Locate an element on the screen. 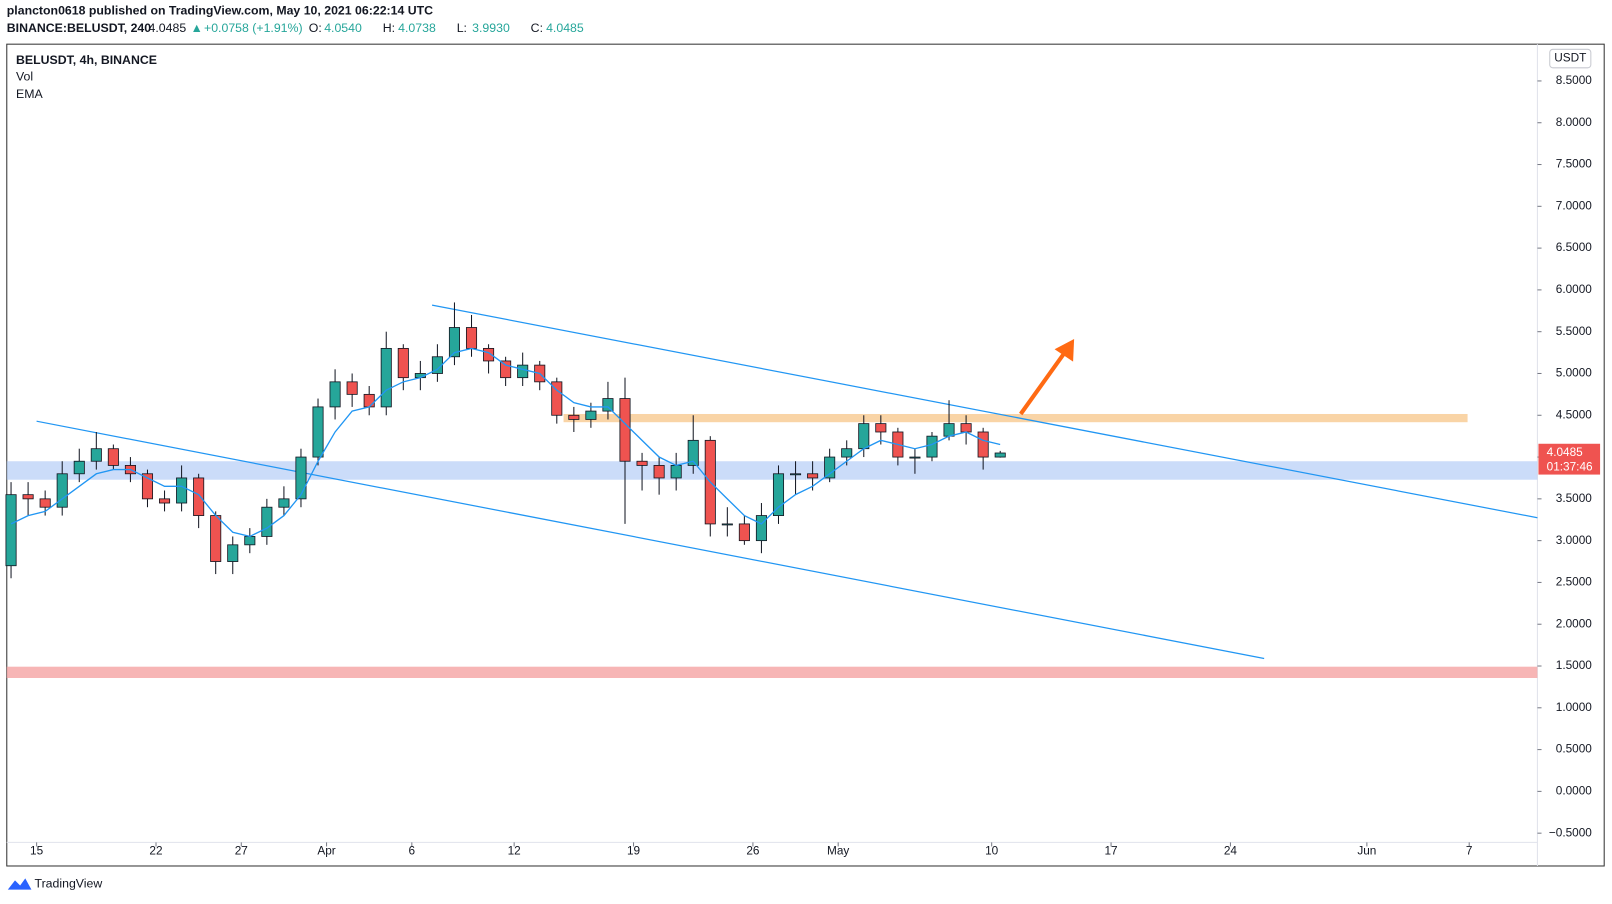 The width and height of the screenshot is (1612, 904). footer-logo is located at coordinates (19, 884).